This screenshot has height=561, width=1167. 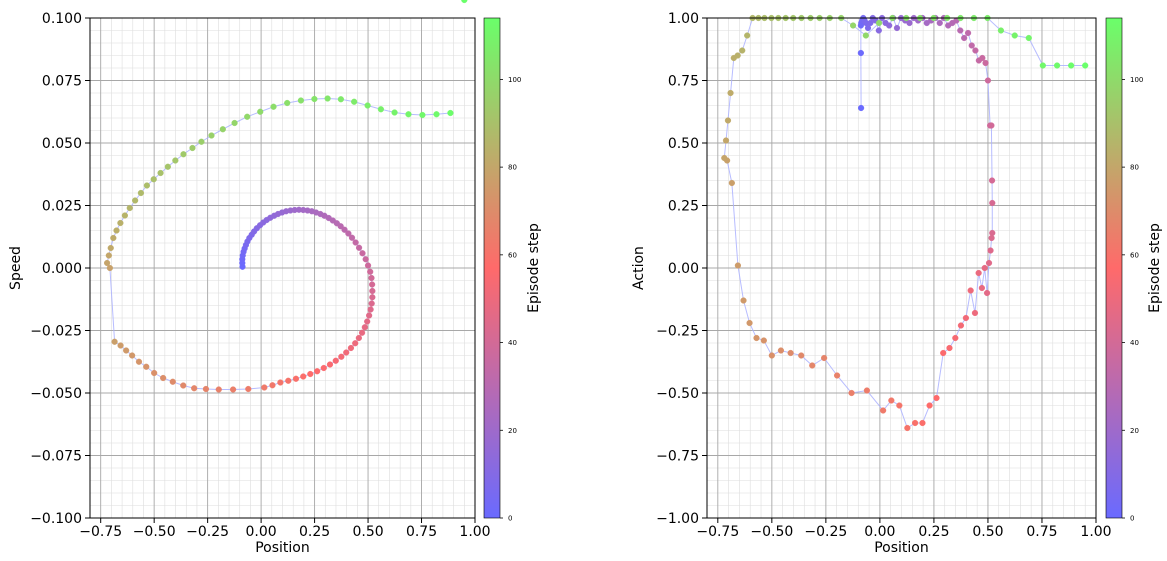 What do you see at coordinates (62, 269) in the screenshot?
I see `y-tick-label: 0.000` at bounding box center [62, 269].